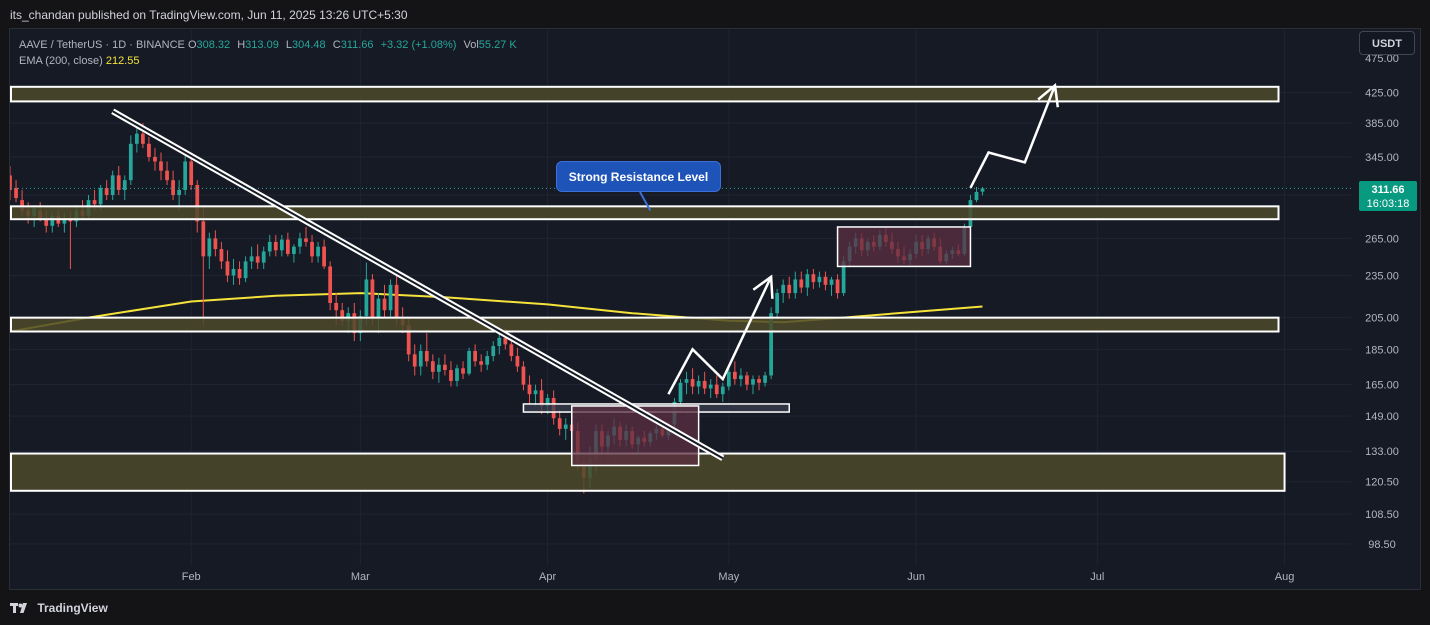 The image size is (1430, 625). I want to click on symbol-label: AAVE / TetherUS · 1D · BINANCE, so click(102, 45).